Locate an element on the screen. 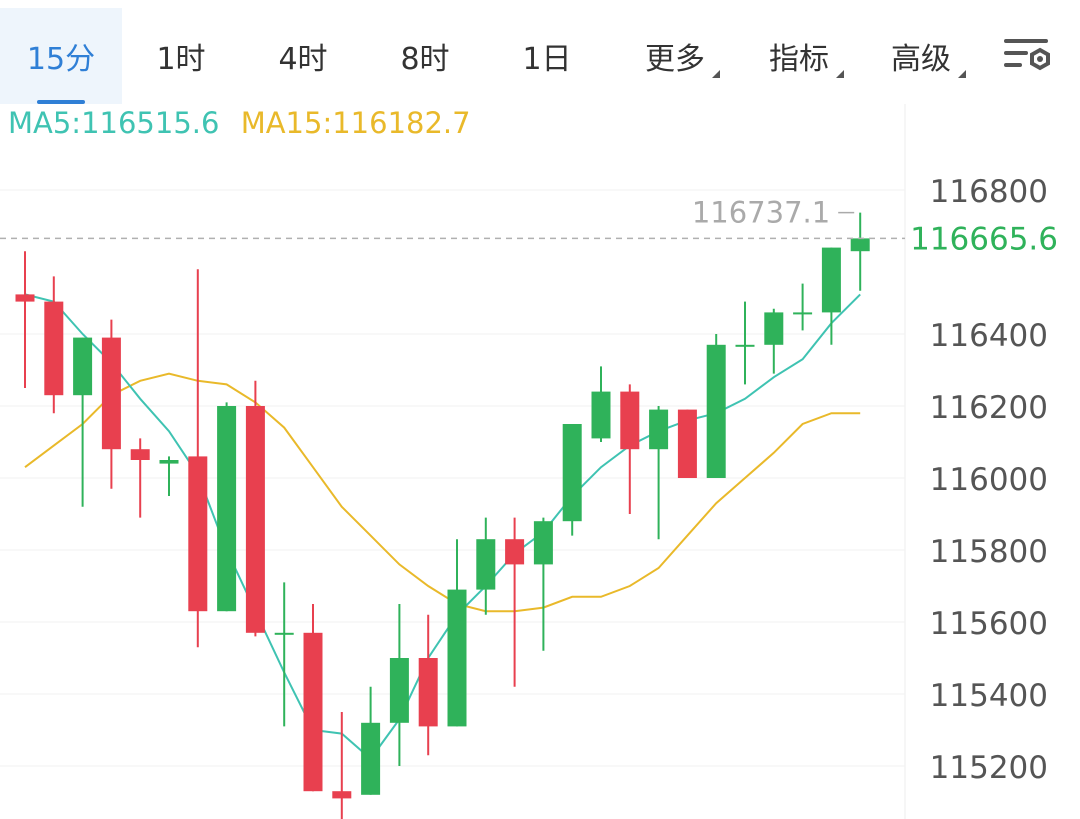 The width and height of the screenshot is (1080, 819). tab-1h: 1时 is located at coordinates (181, 56).